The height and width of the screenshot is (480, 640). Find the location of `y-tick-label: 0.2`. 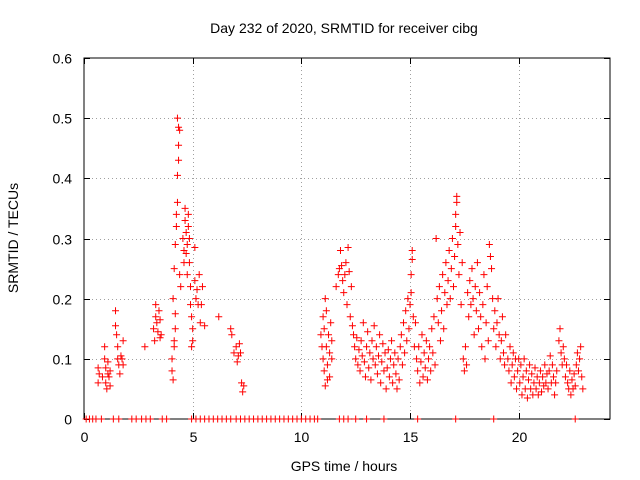

y-tick-label: 0.2 is located at coordinates (63, 300).